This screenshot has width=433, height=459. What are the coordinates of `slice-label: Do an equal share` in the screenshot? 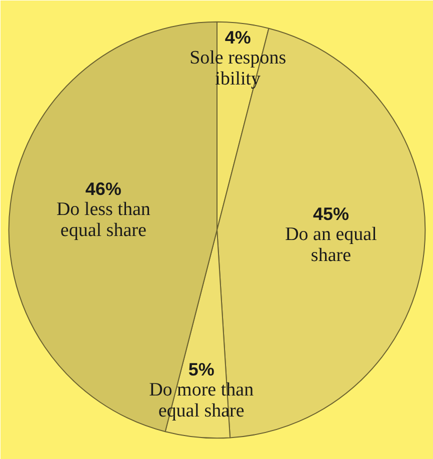 It's located at (331, 245).